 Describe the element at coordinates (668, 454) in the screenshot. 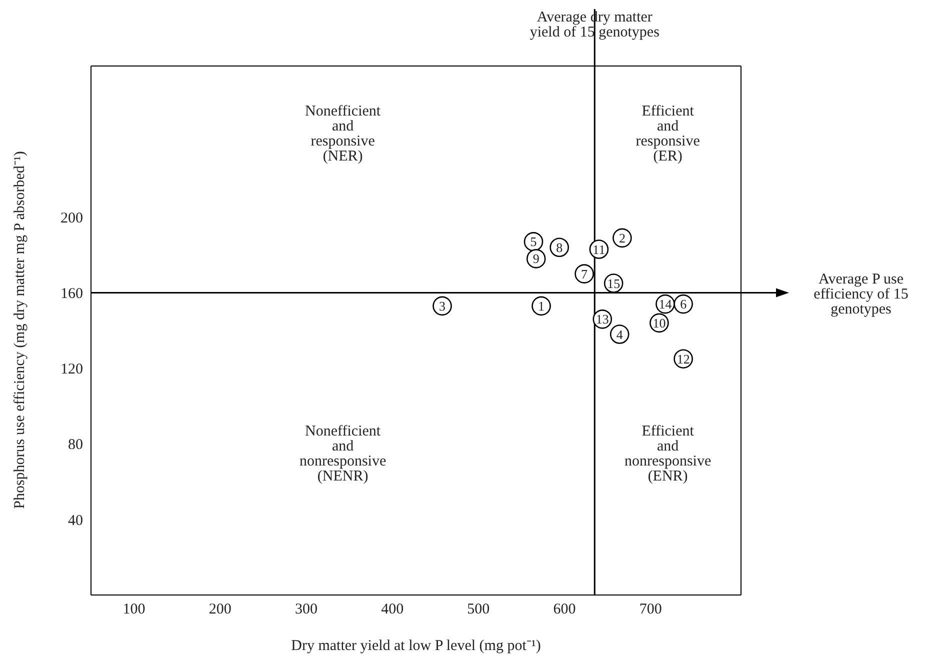

I see `annotation: Efficient and nonresponsive (ENR)` at that location.